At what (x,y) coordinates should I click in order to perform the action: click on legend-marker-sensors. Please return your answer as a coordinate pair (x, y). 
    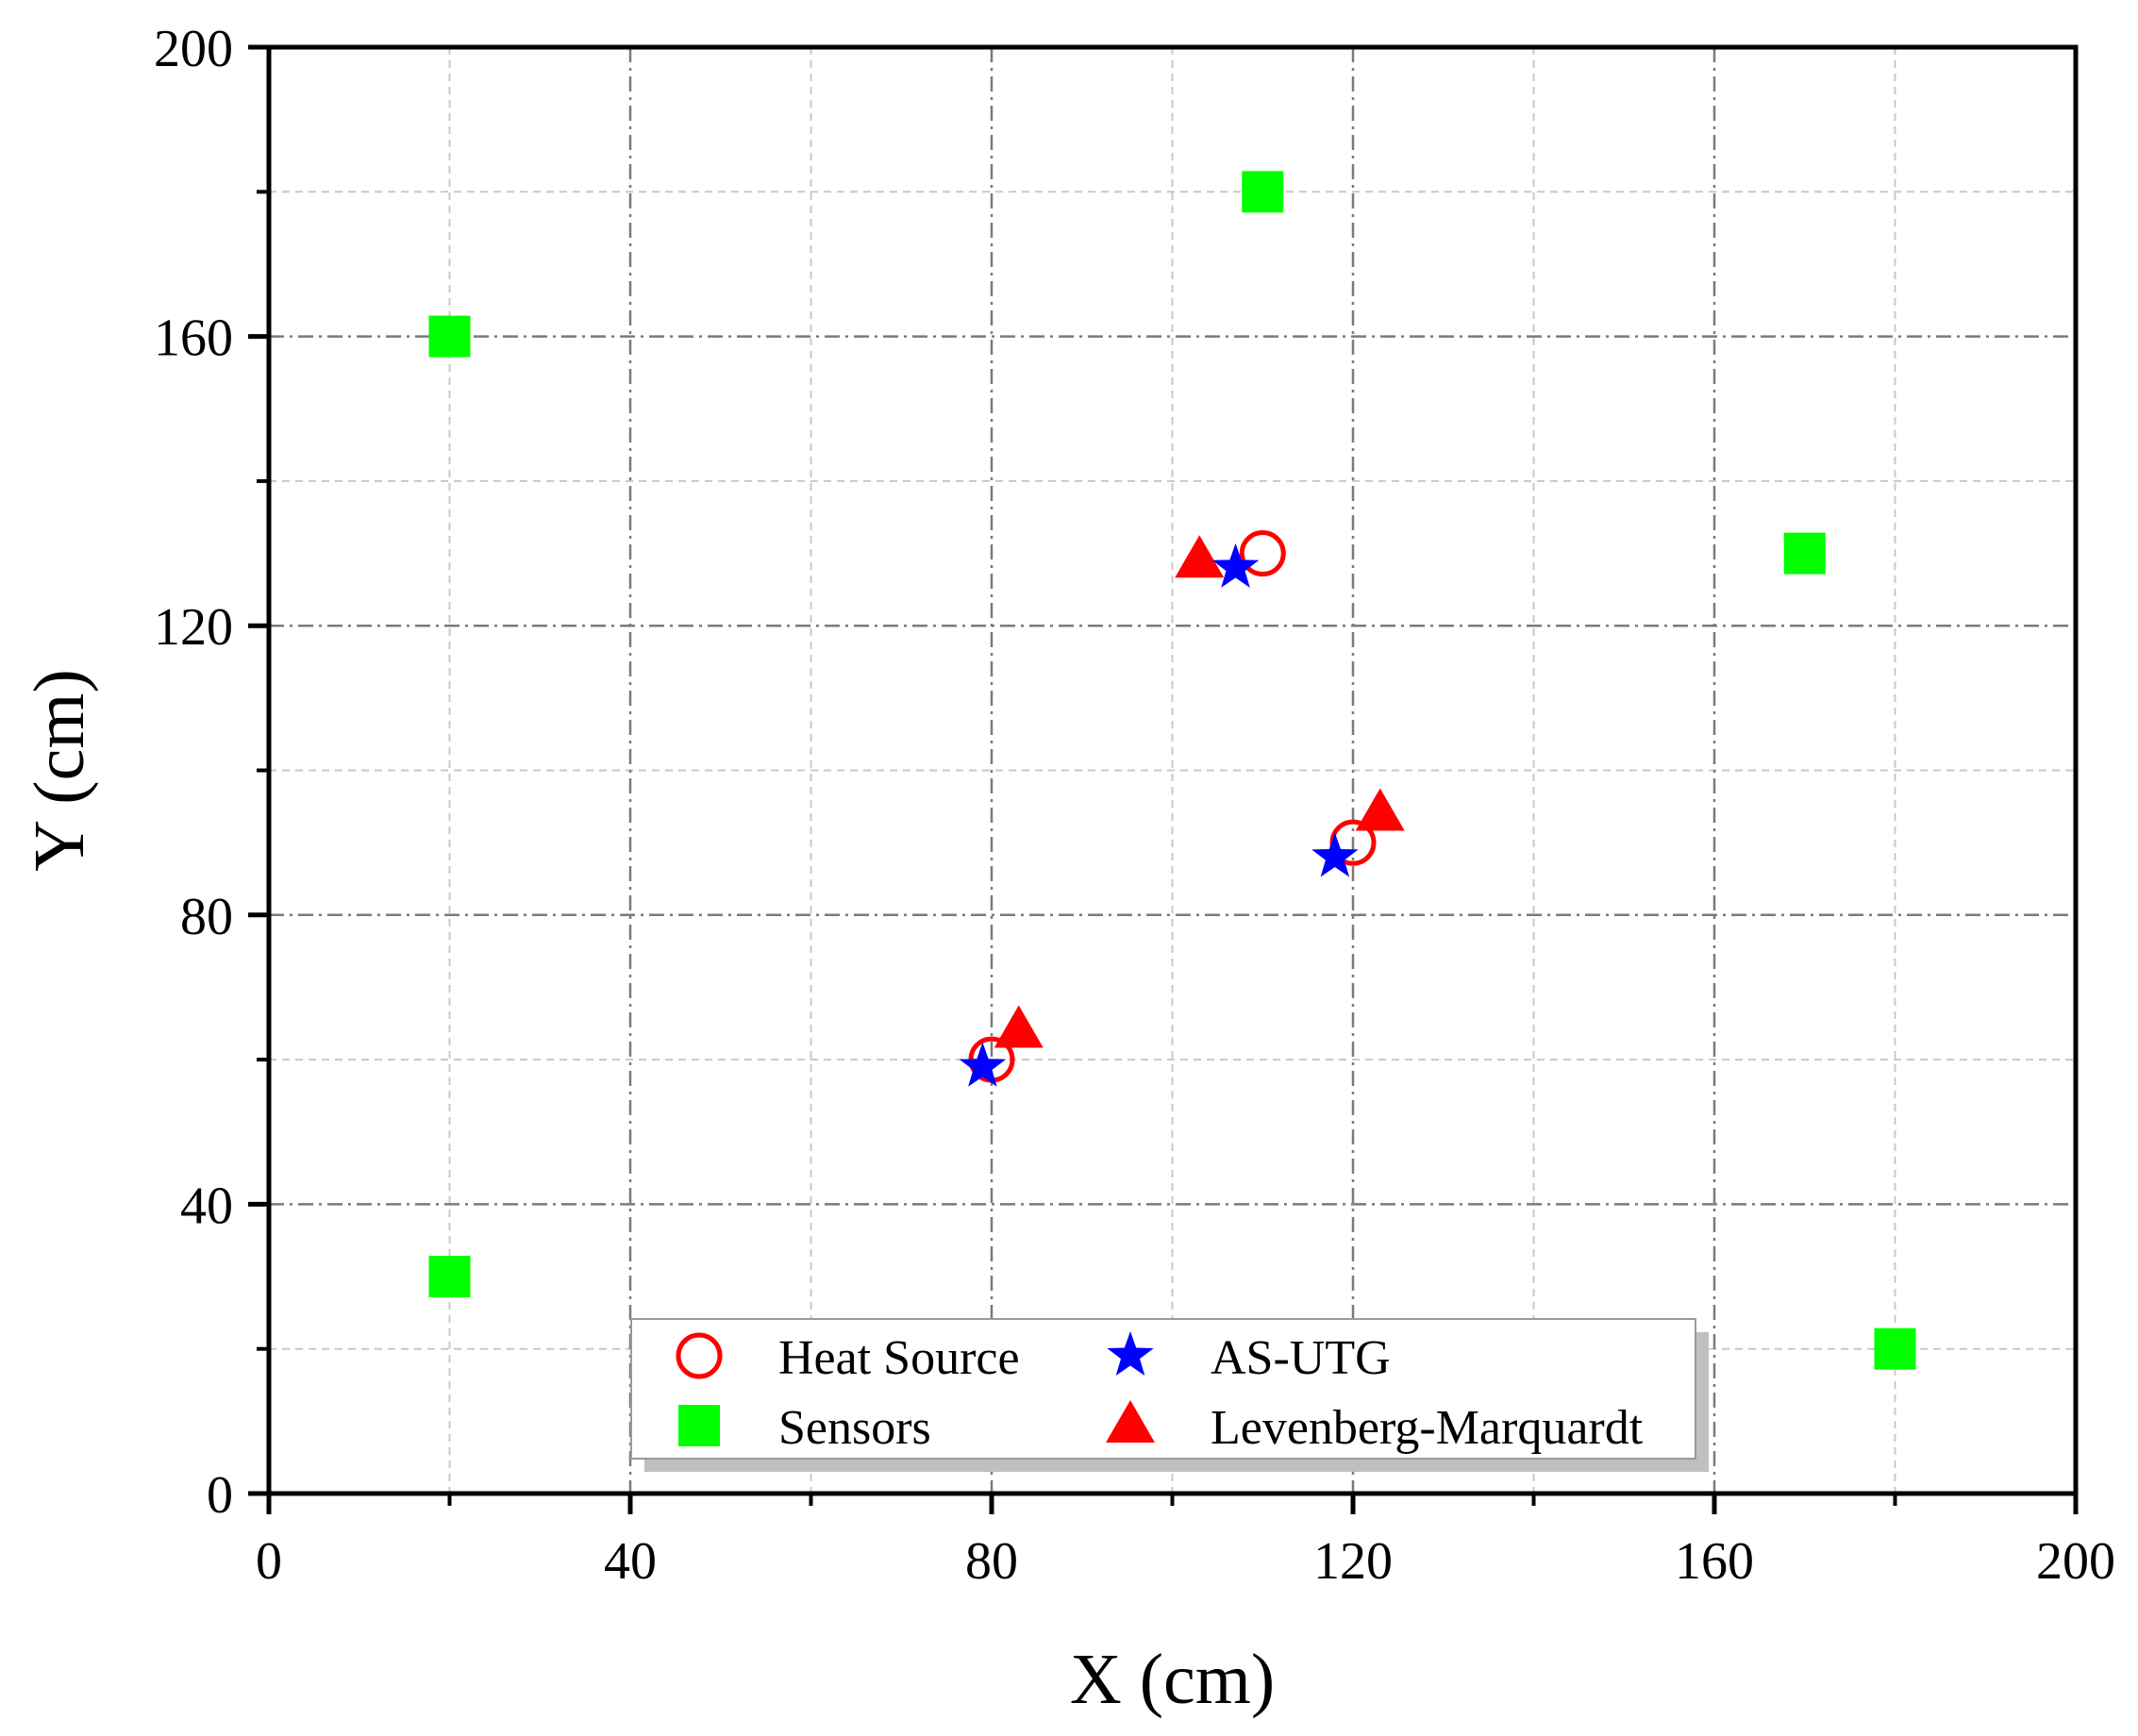
    Looking at the image, I should click on (699, 1425).